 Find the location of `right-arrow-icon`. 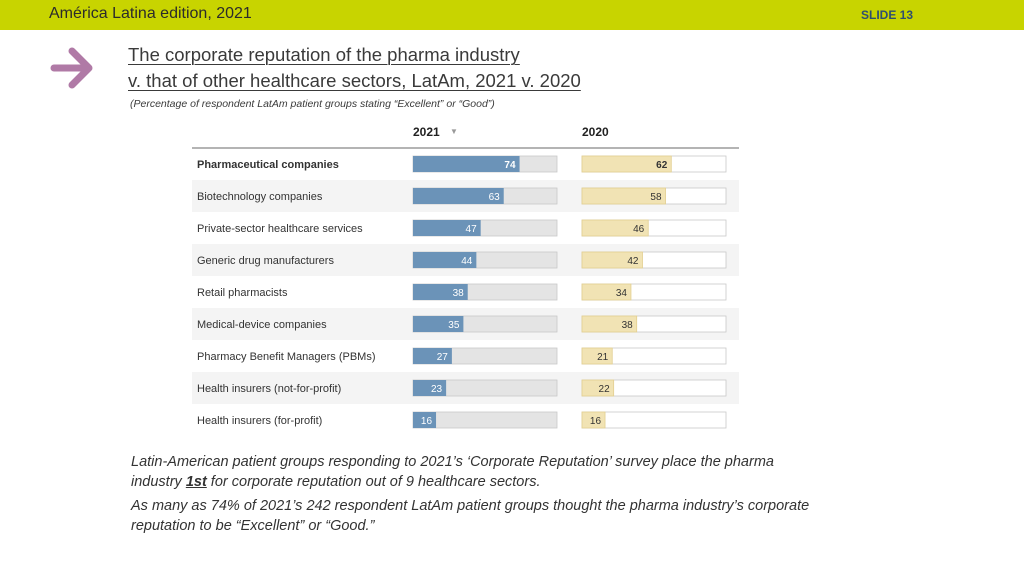

right-arrow-icon is located at coordinates (71, 68).